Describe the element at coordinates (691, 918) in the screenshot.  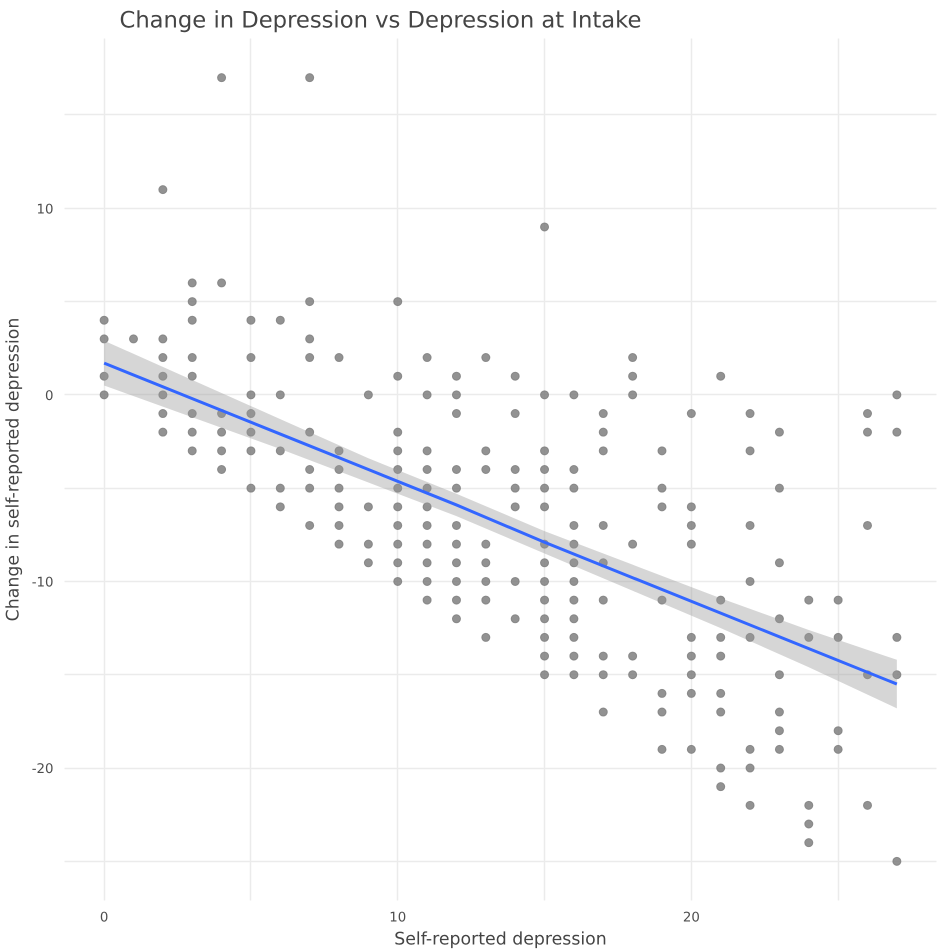
I see `x-tick-label: 20` at that location.